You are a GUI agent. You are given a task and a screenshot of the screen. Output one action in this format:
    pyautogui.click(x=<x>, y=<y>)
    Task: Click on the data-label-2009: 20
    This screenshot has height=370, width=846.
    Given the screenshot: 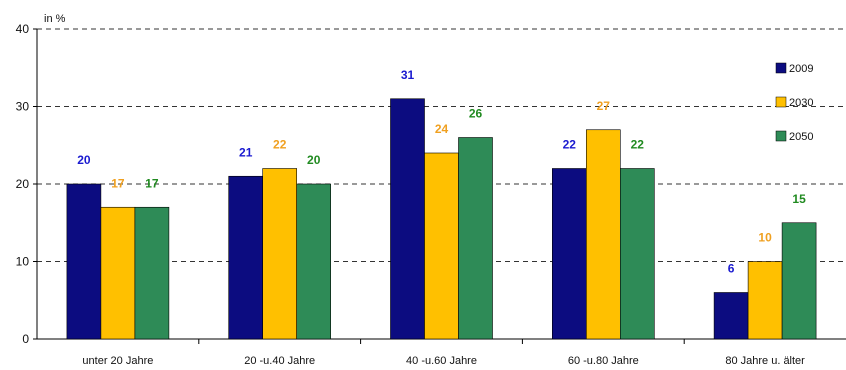 What is the action you would take?
    pyautogui.click(x=84, y=160)
    